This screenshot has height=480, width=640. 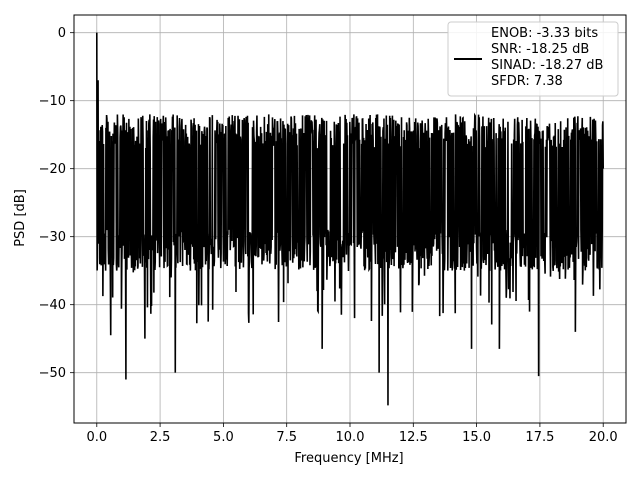 What do you see at coordinates (527, 81) in the screenshot?
I see `legend-entry: SFDR: 7.38` at bounding box center [527, 81].